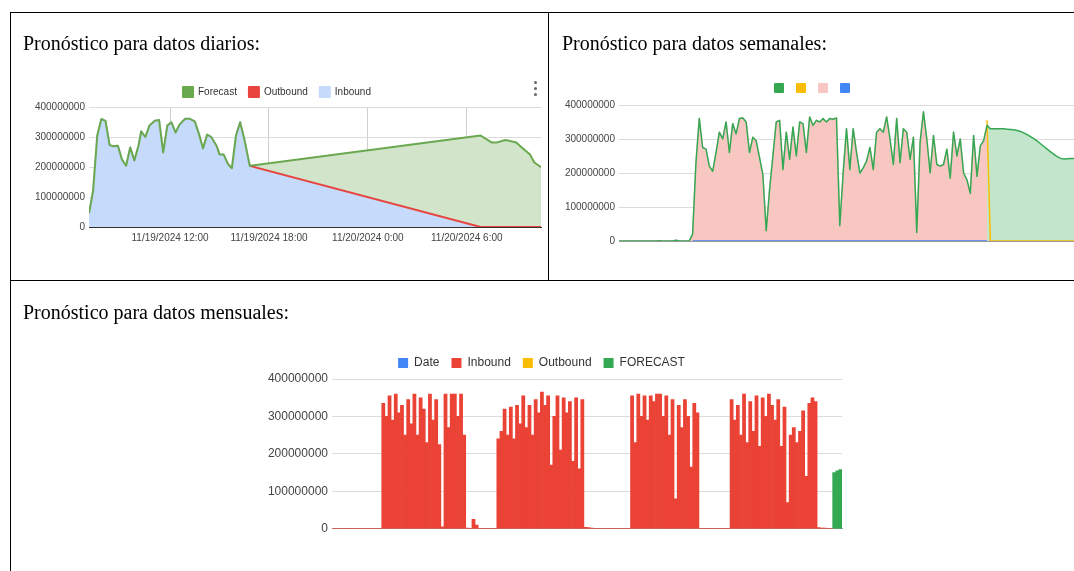 The width and height of the screenshot is (1074, 571). Describe the element at coordinates (694, 43) in the screenshot. I see `chart-title: Pronóstico para datos semanales:` at that location.